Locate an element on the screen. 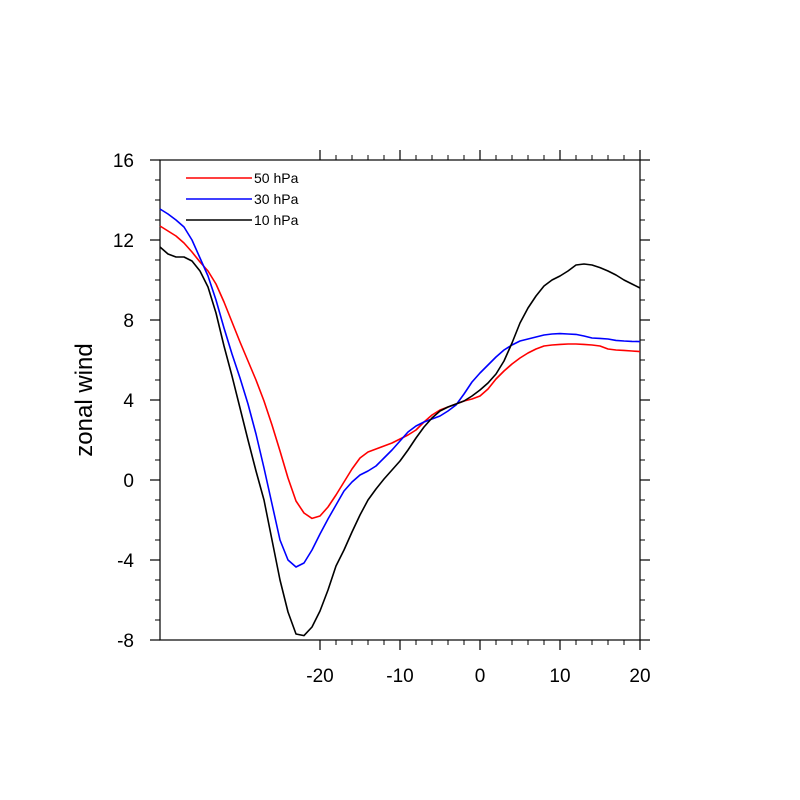 The width and height of the screenshot is (800, 800). x-tick-label: 20 is located at coordinates (639, 676).